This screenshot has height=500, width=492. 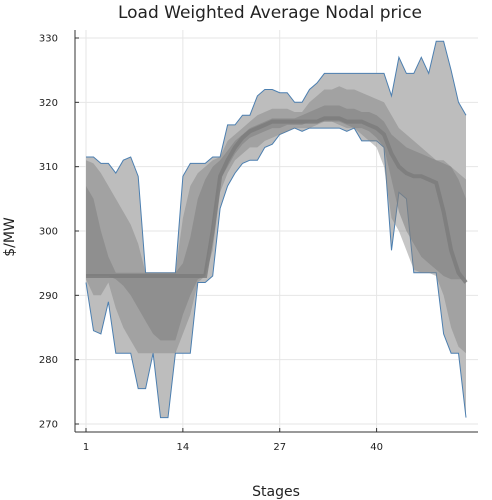 I want to click on y-tick-label: 290, so click(x=48, y=296).